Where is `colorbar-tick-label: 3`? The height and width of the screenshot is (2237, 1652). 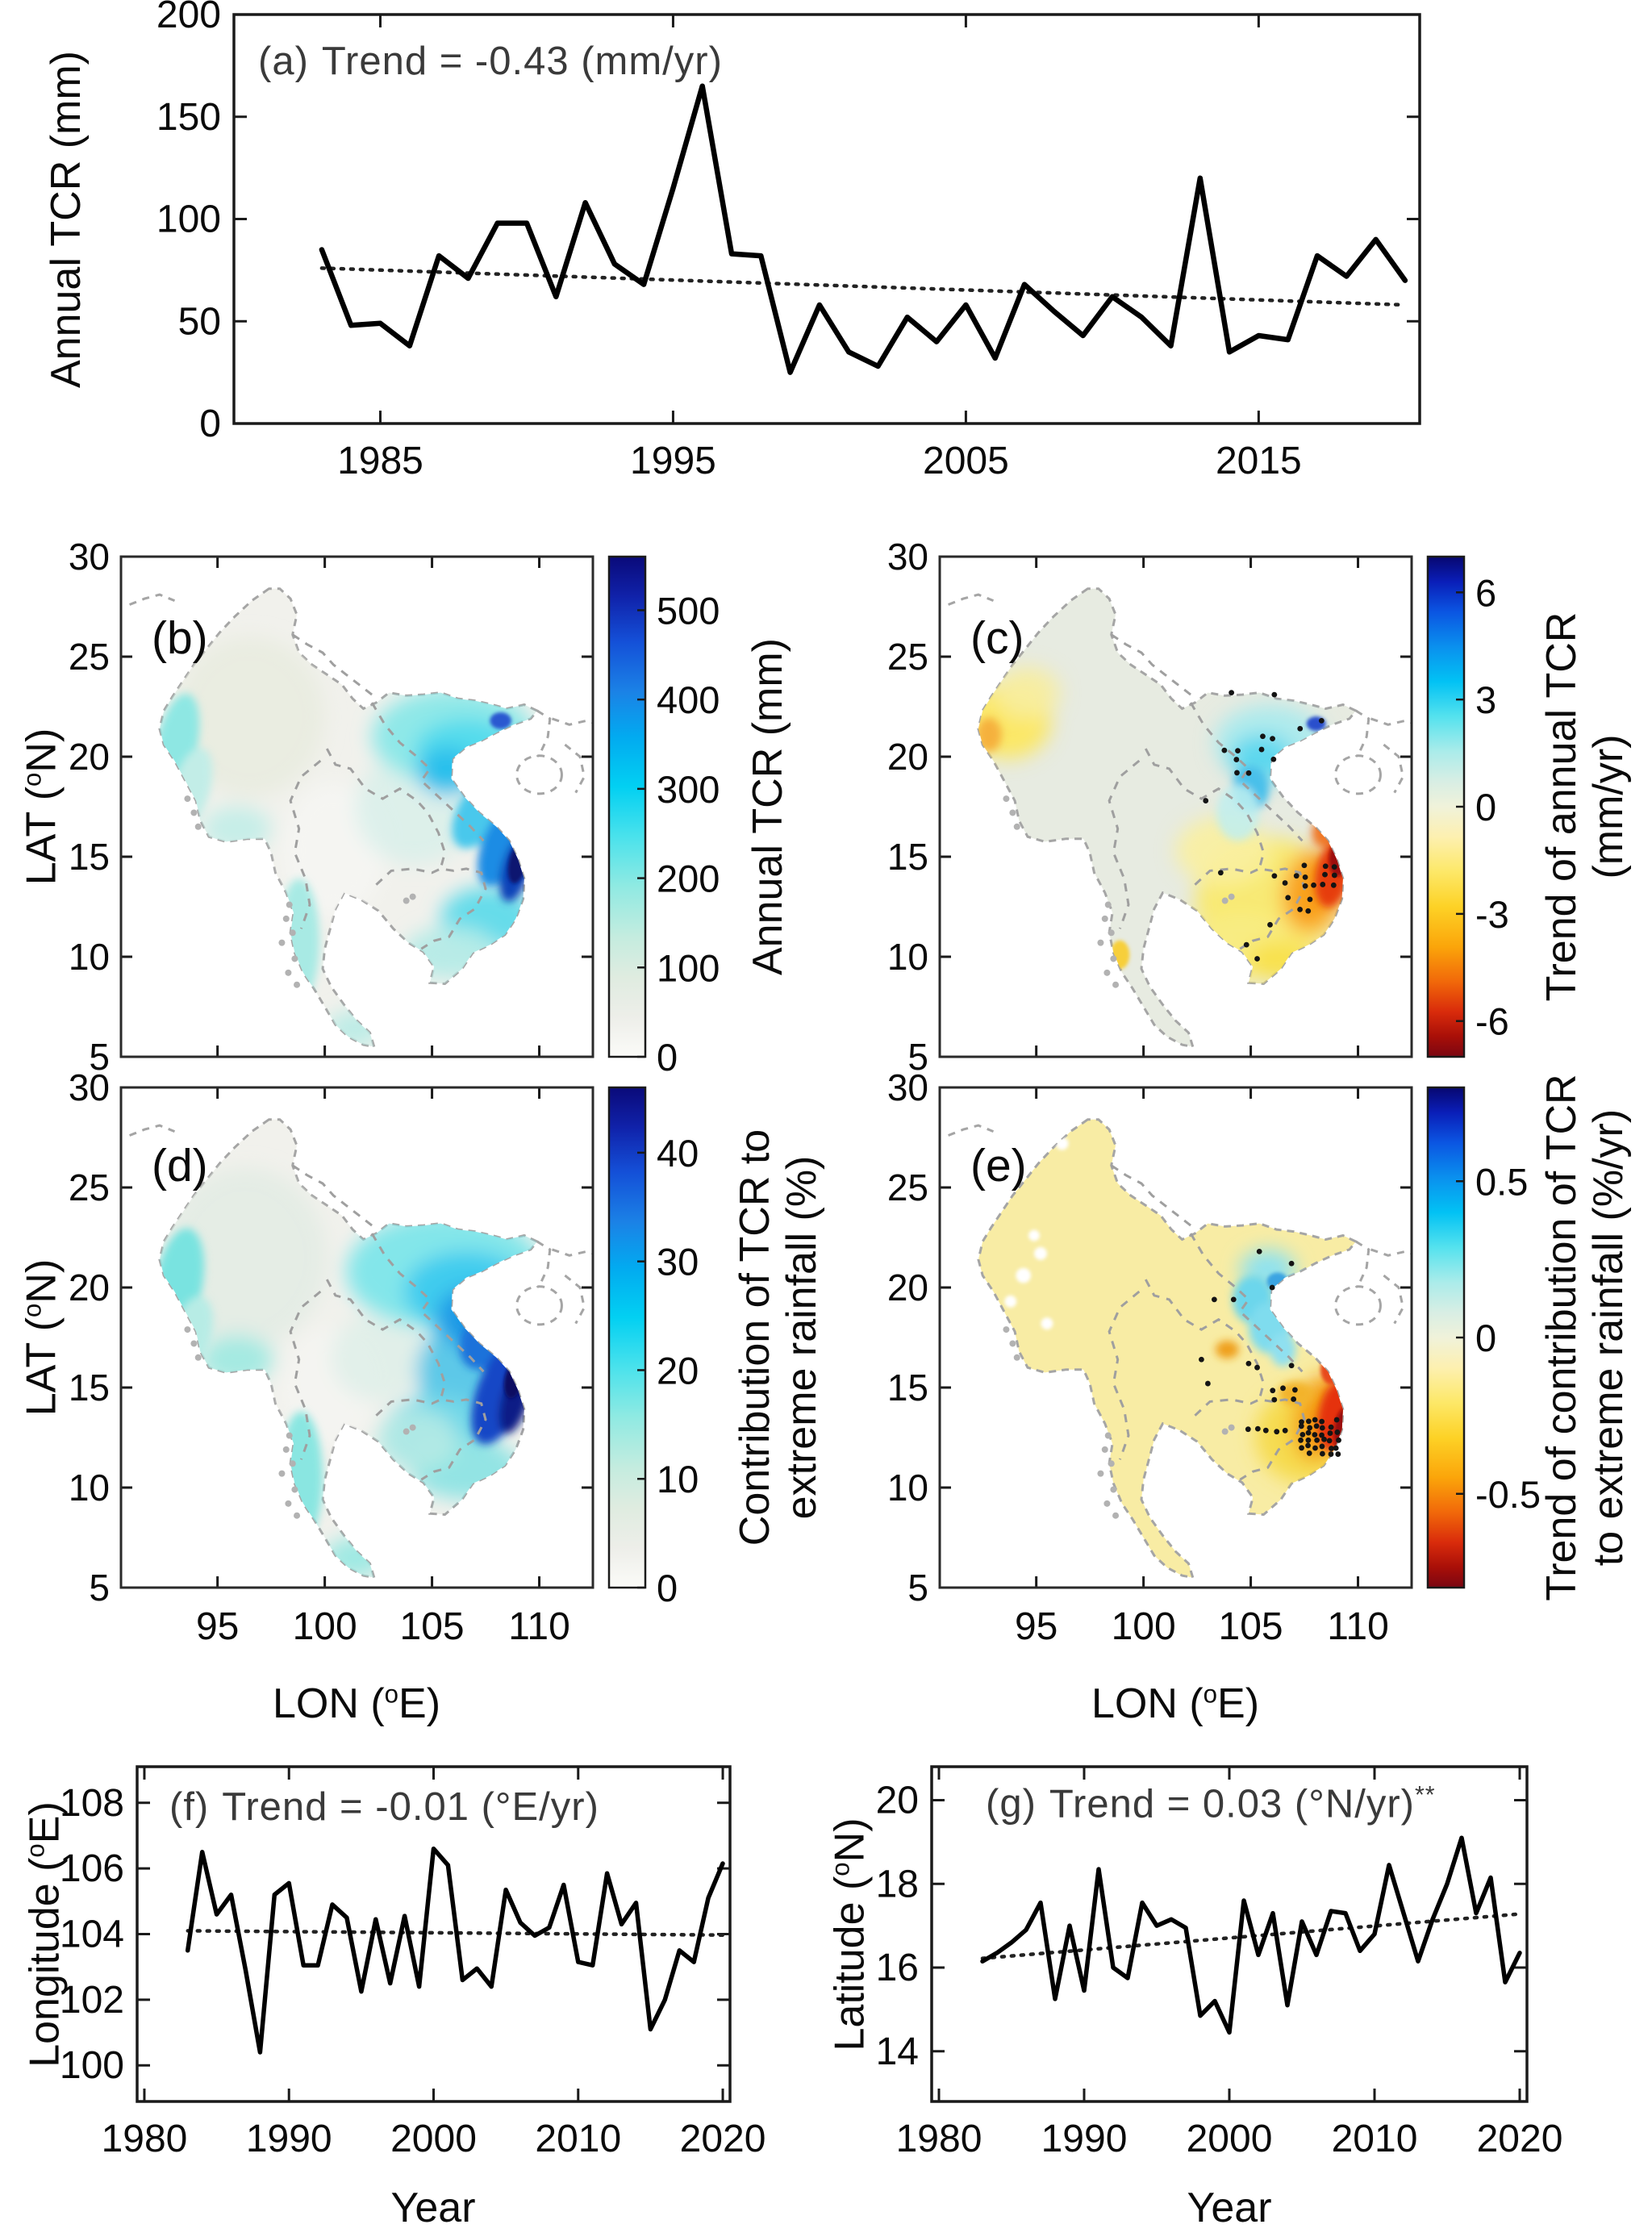 colorbar-tick-label: 3 is located at coordinates (1485, 699).